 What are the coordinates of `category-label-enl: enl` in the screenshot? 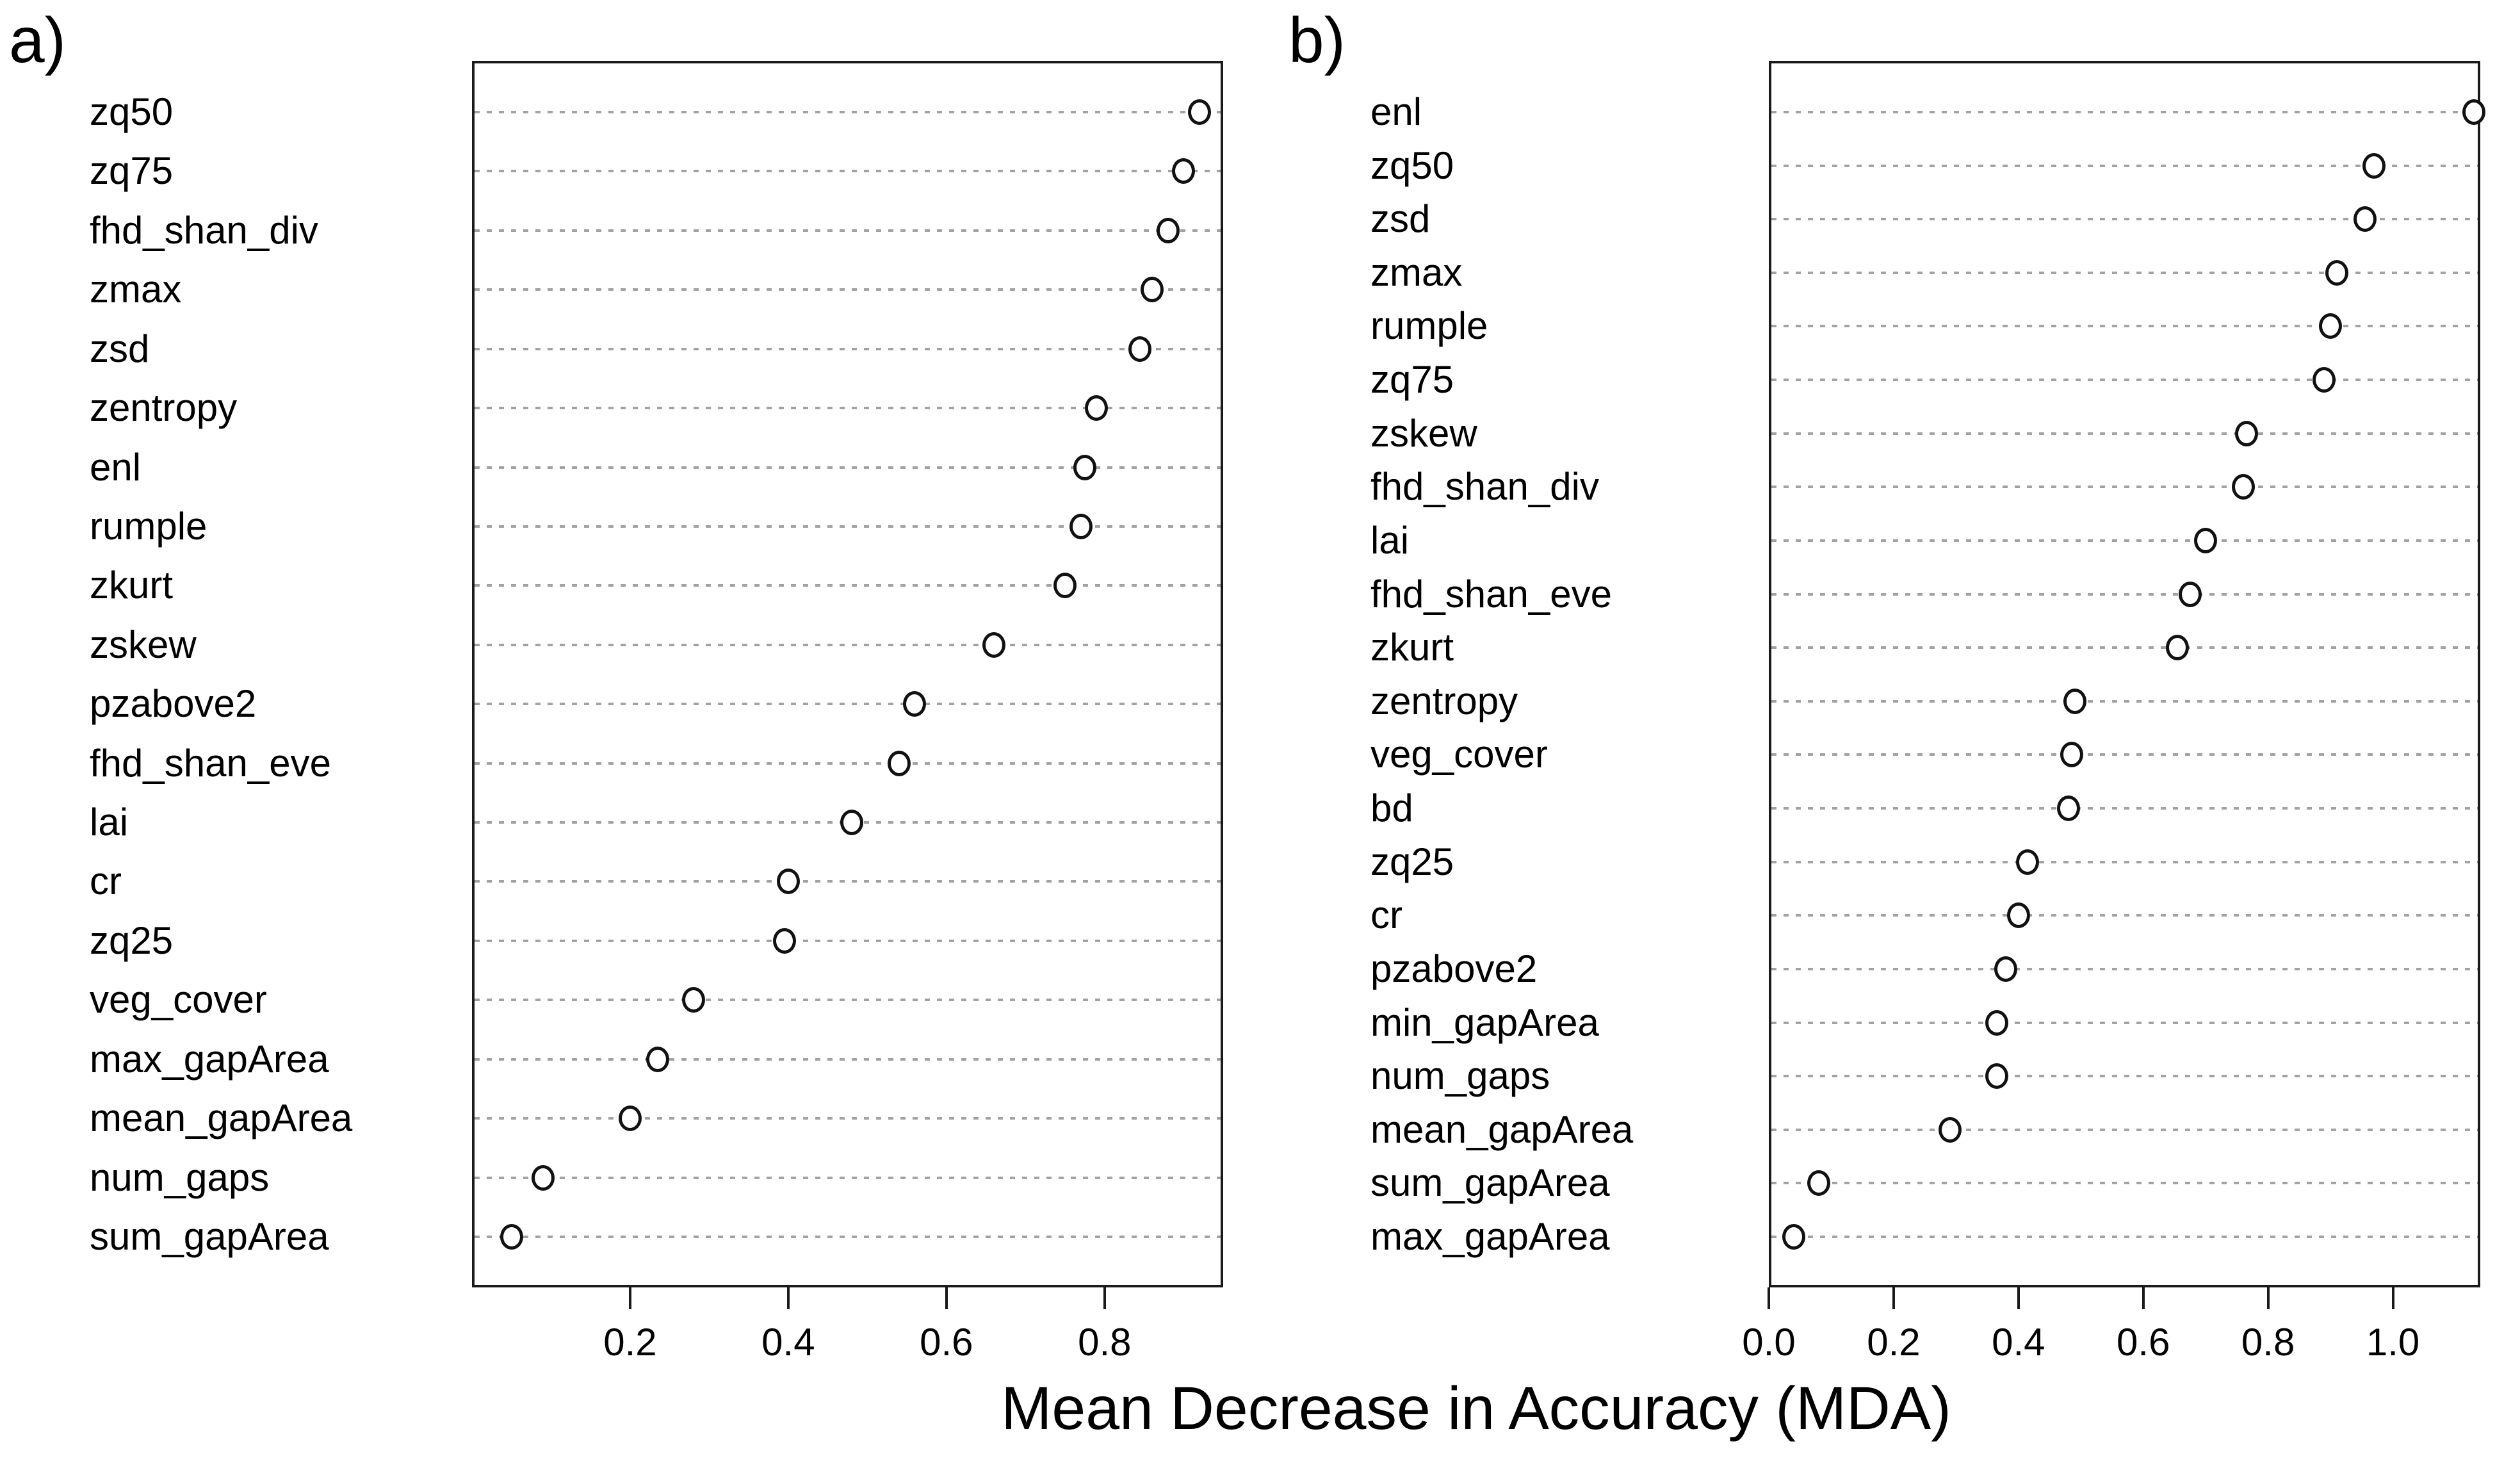 It's located at (1396, 111).